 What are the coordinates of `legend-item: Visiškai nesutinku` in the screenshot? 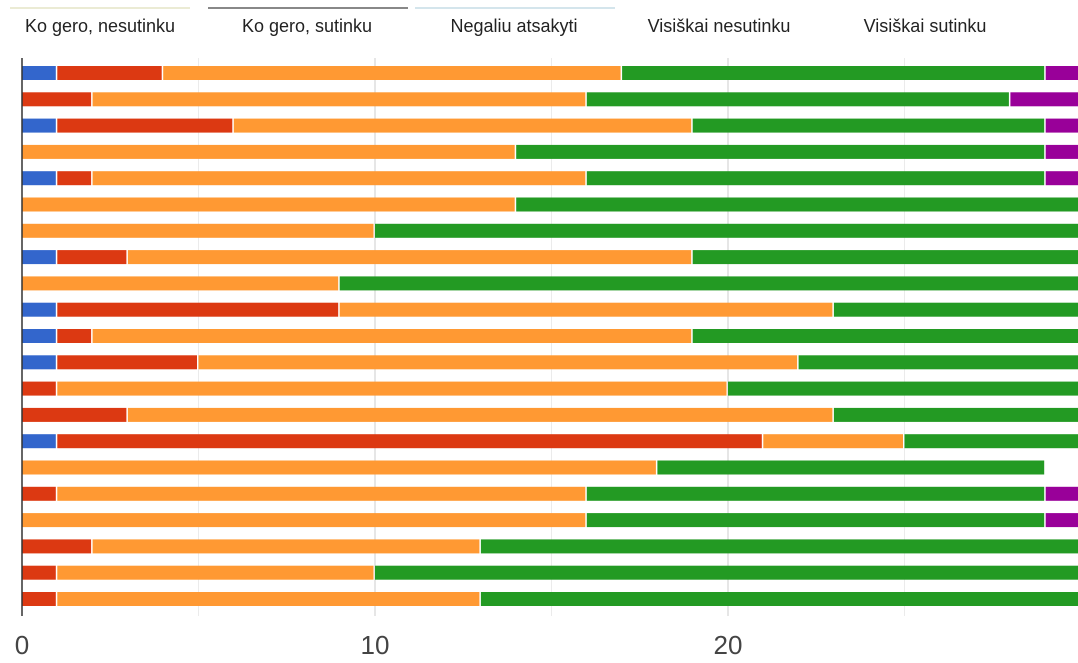 It's located at (719, 26).